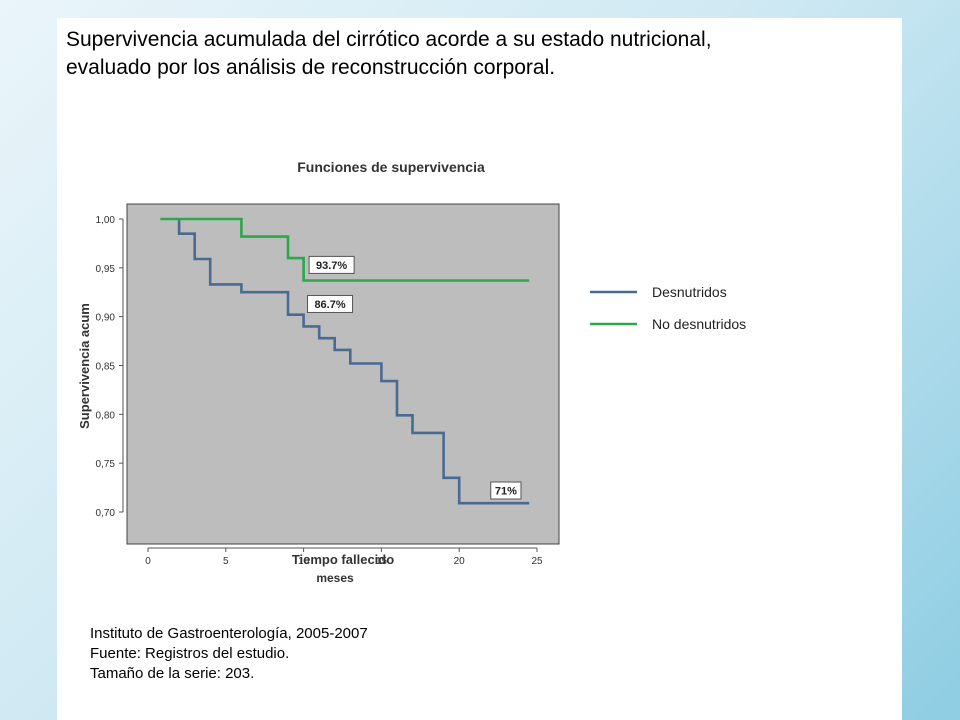  What do you see at coordinates (106, 269) in the screenshot?
I see `y-tick-label: 0,95` at bounding box center [106, 269].